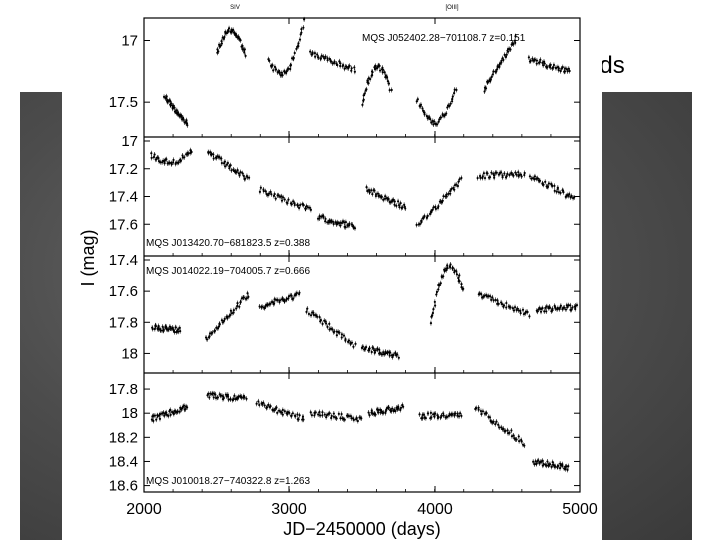 The width and height of the screenshot is (720, 540). Describe the element at coordinates (289, 509) in the screenshot. I see `x-tick-label: 3000` at that location.